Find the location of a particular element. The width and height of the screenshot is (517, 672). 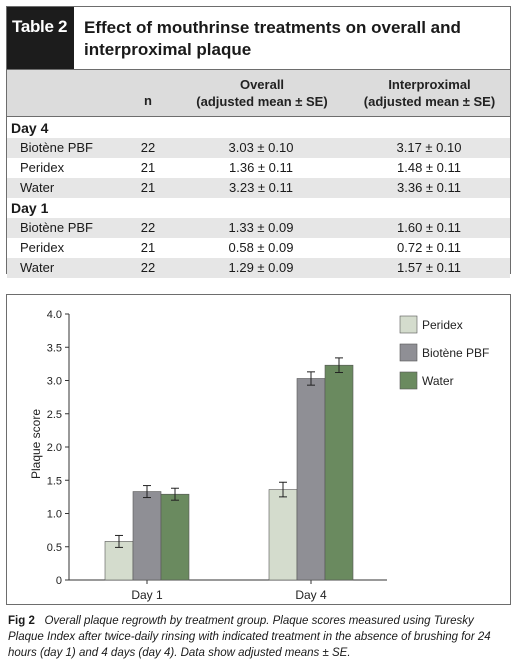

chart-legend: Peridex Biotène PBF Water is located at coordinates (444, 352).